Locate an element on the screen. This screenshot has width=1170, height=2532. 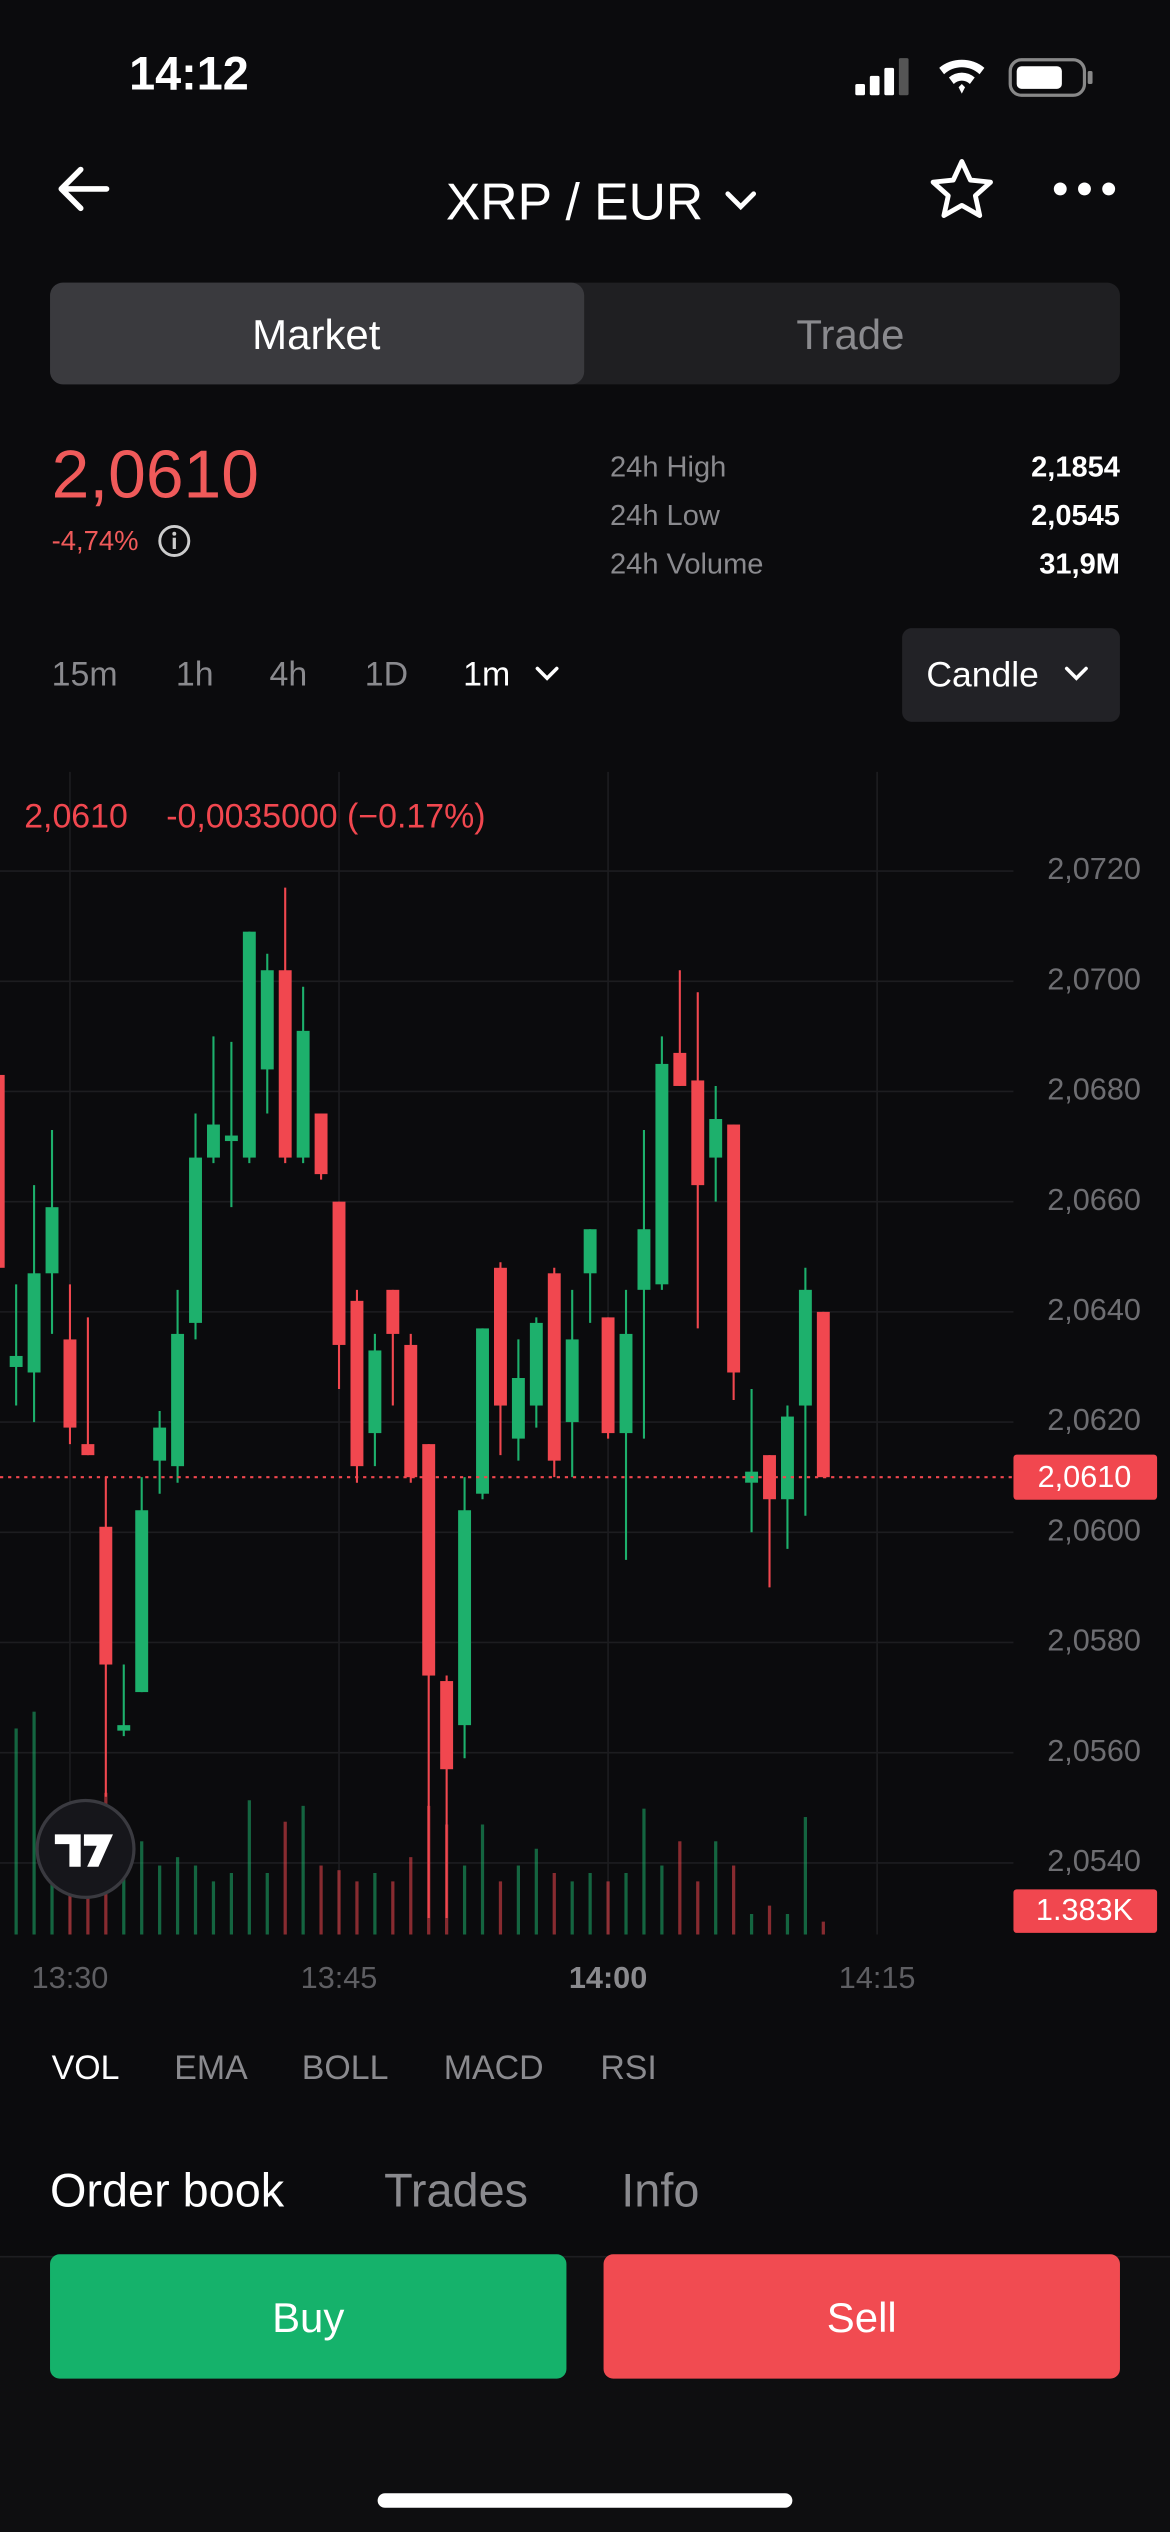
sell-label: Sell is located at coordinates (861, 2317).